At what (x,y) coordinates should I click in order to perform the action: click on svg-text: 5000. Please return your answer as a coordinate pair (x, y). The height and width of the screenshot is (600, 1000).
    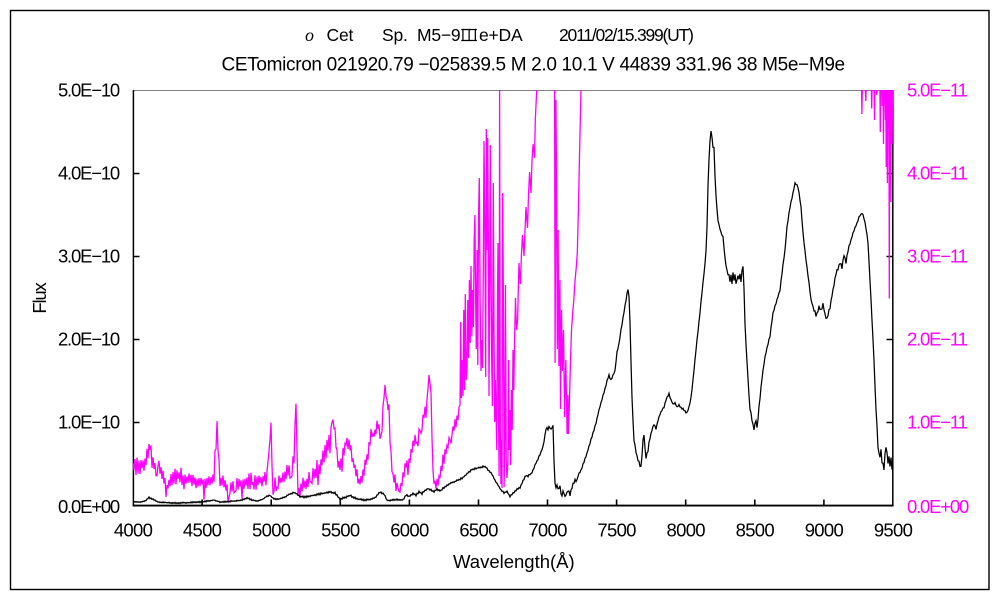
    Looking at the image, I should click on (271, 530).